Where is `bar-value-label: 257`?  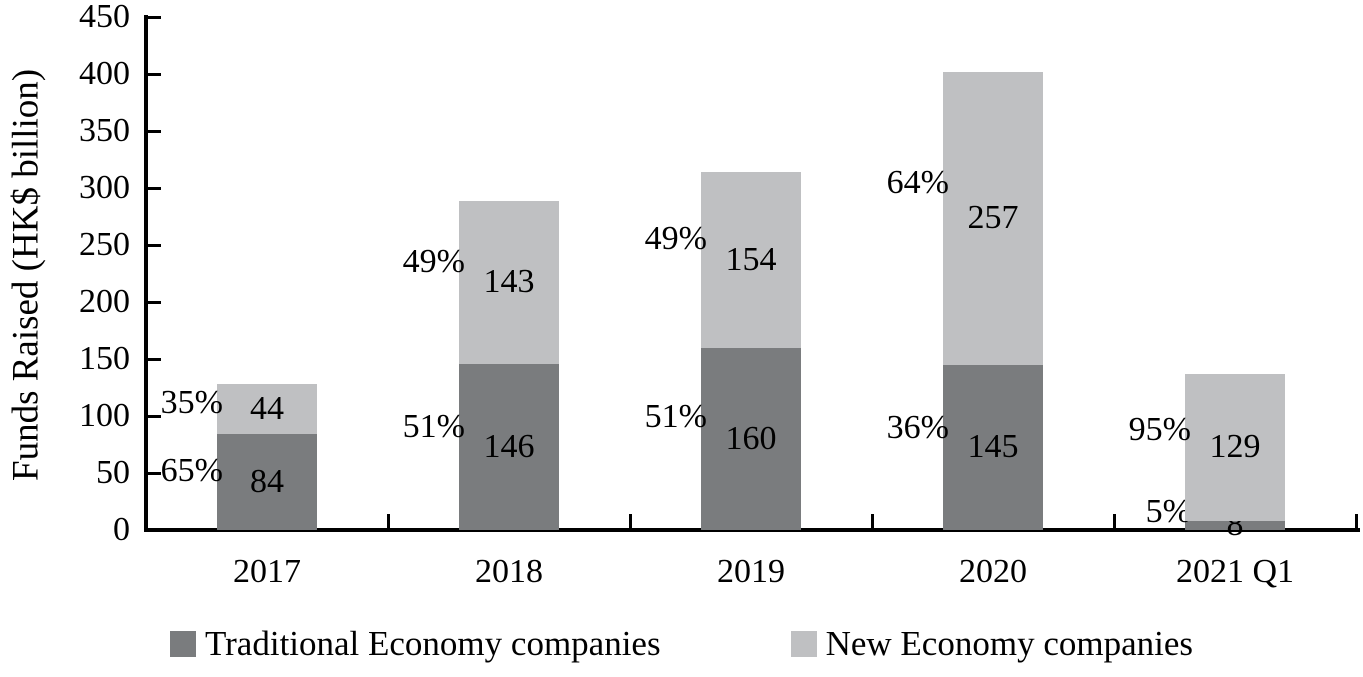
bar-value-label: 257 is located at coordinates (993, 218).